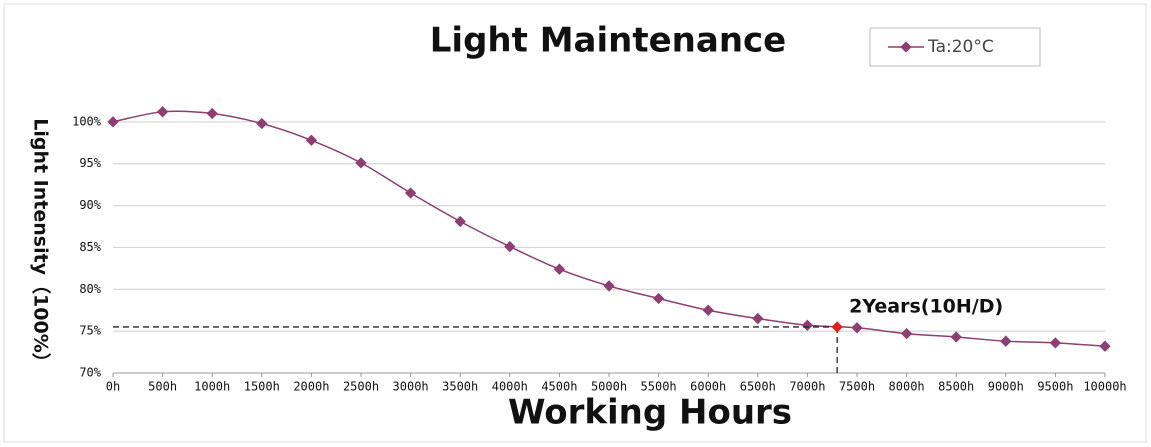 The image size is (1151, 447). I want to click on x-tick-label: 3500h, so click(460, 387).